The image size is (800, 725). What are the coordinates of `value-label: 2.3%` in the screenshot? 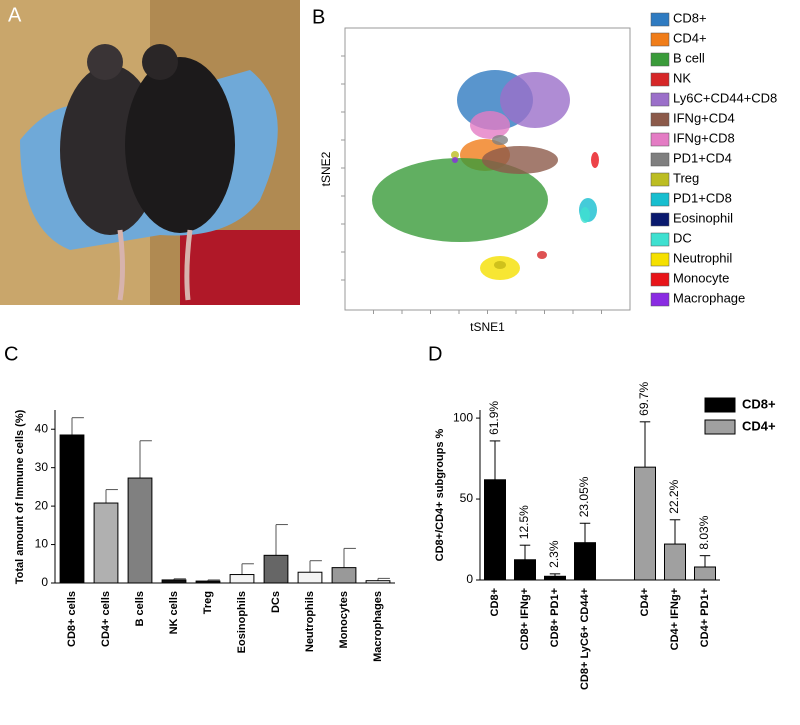 It's located at (554, 554).